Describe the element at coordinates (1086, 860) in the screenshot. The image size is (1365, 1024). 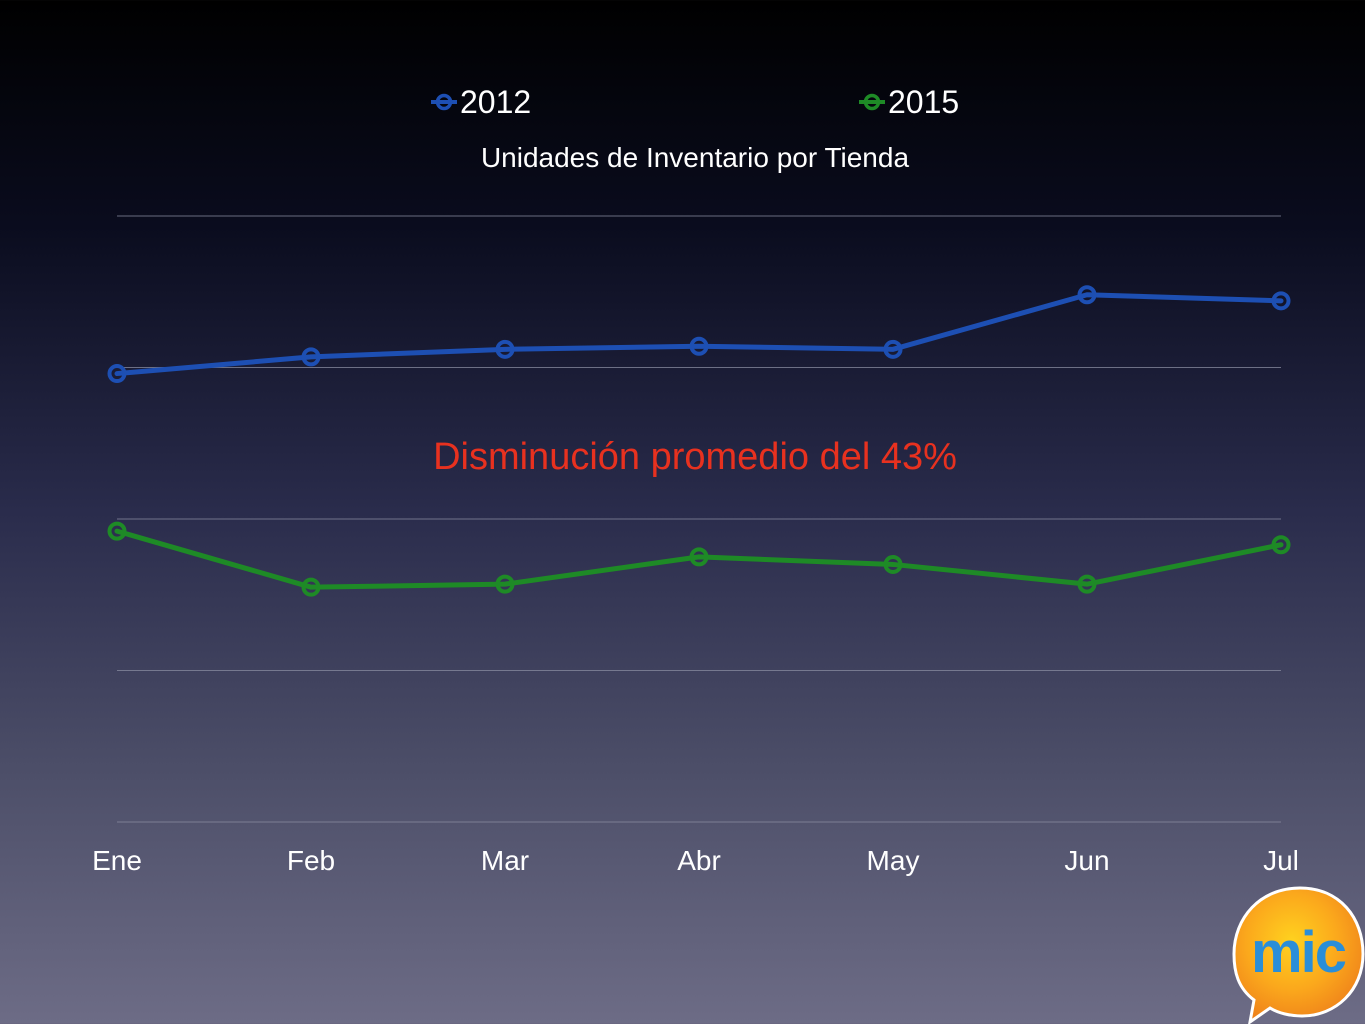
I see `x-tick-label-jun: Jun` at that location.